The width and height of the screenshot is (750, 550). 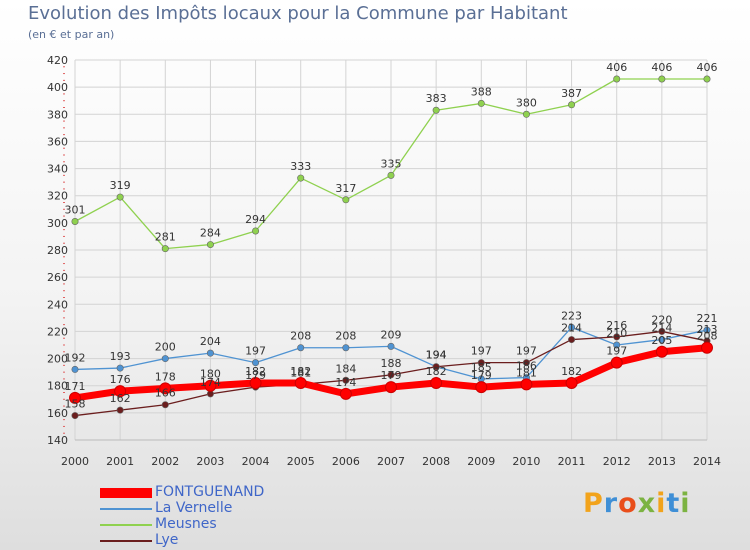 What do you see at coordinates (616, 67) in the screenshot?
I see `data-label: 406` at bounding box center [616, 67].